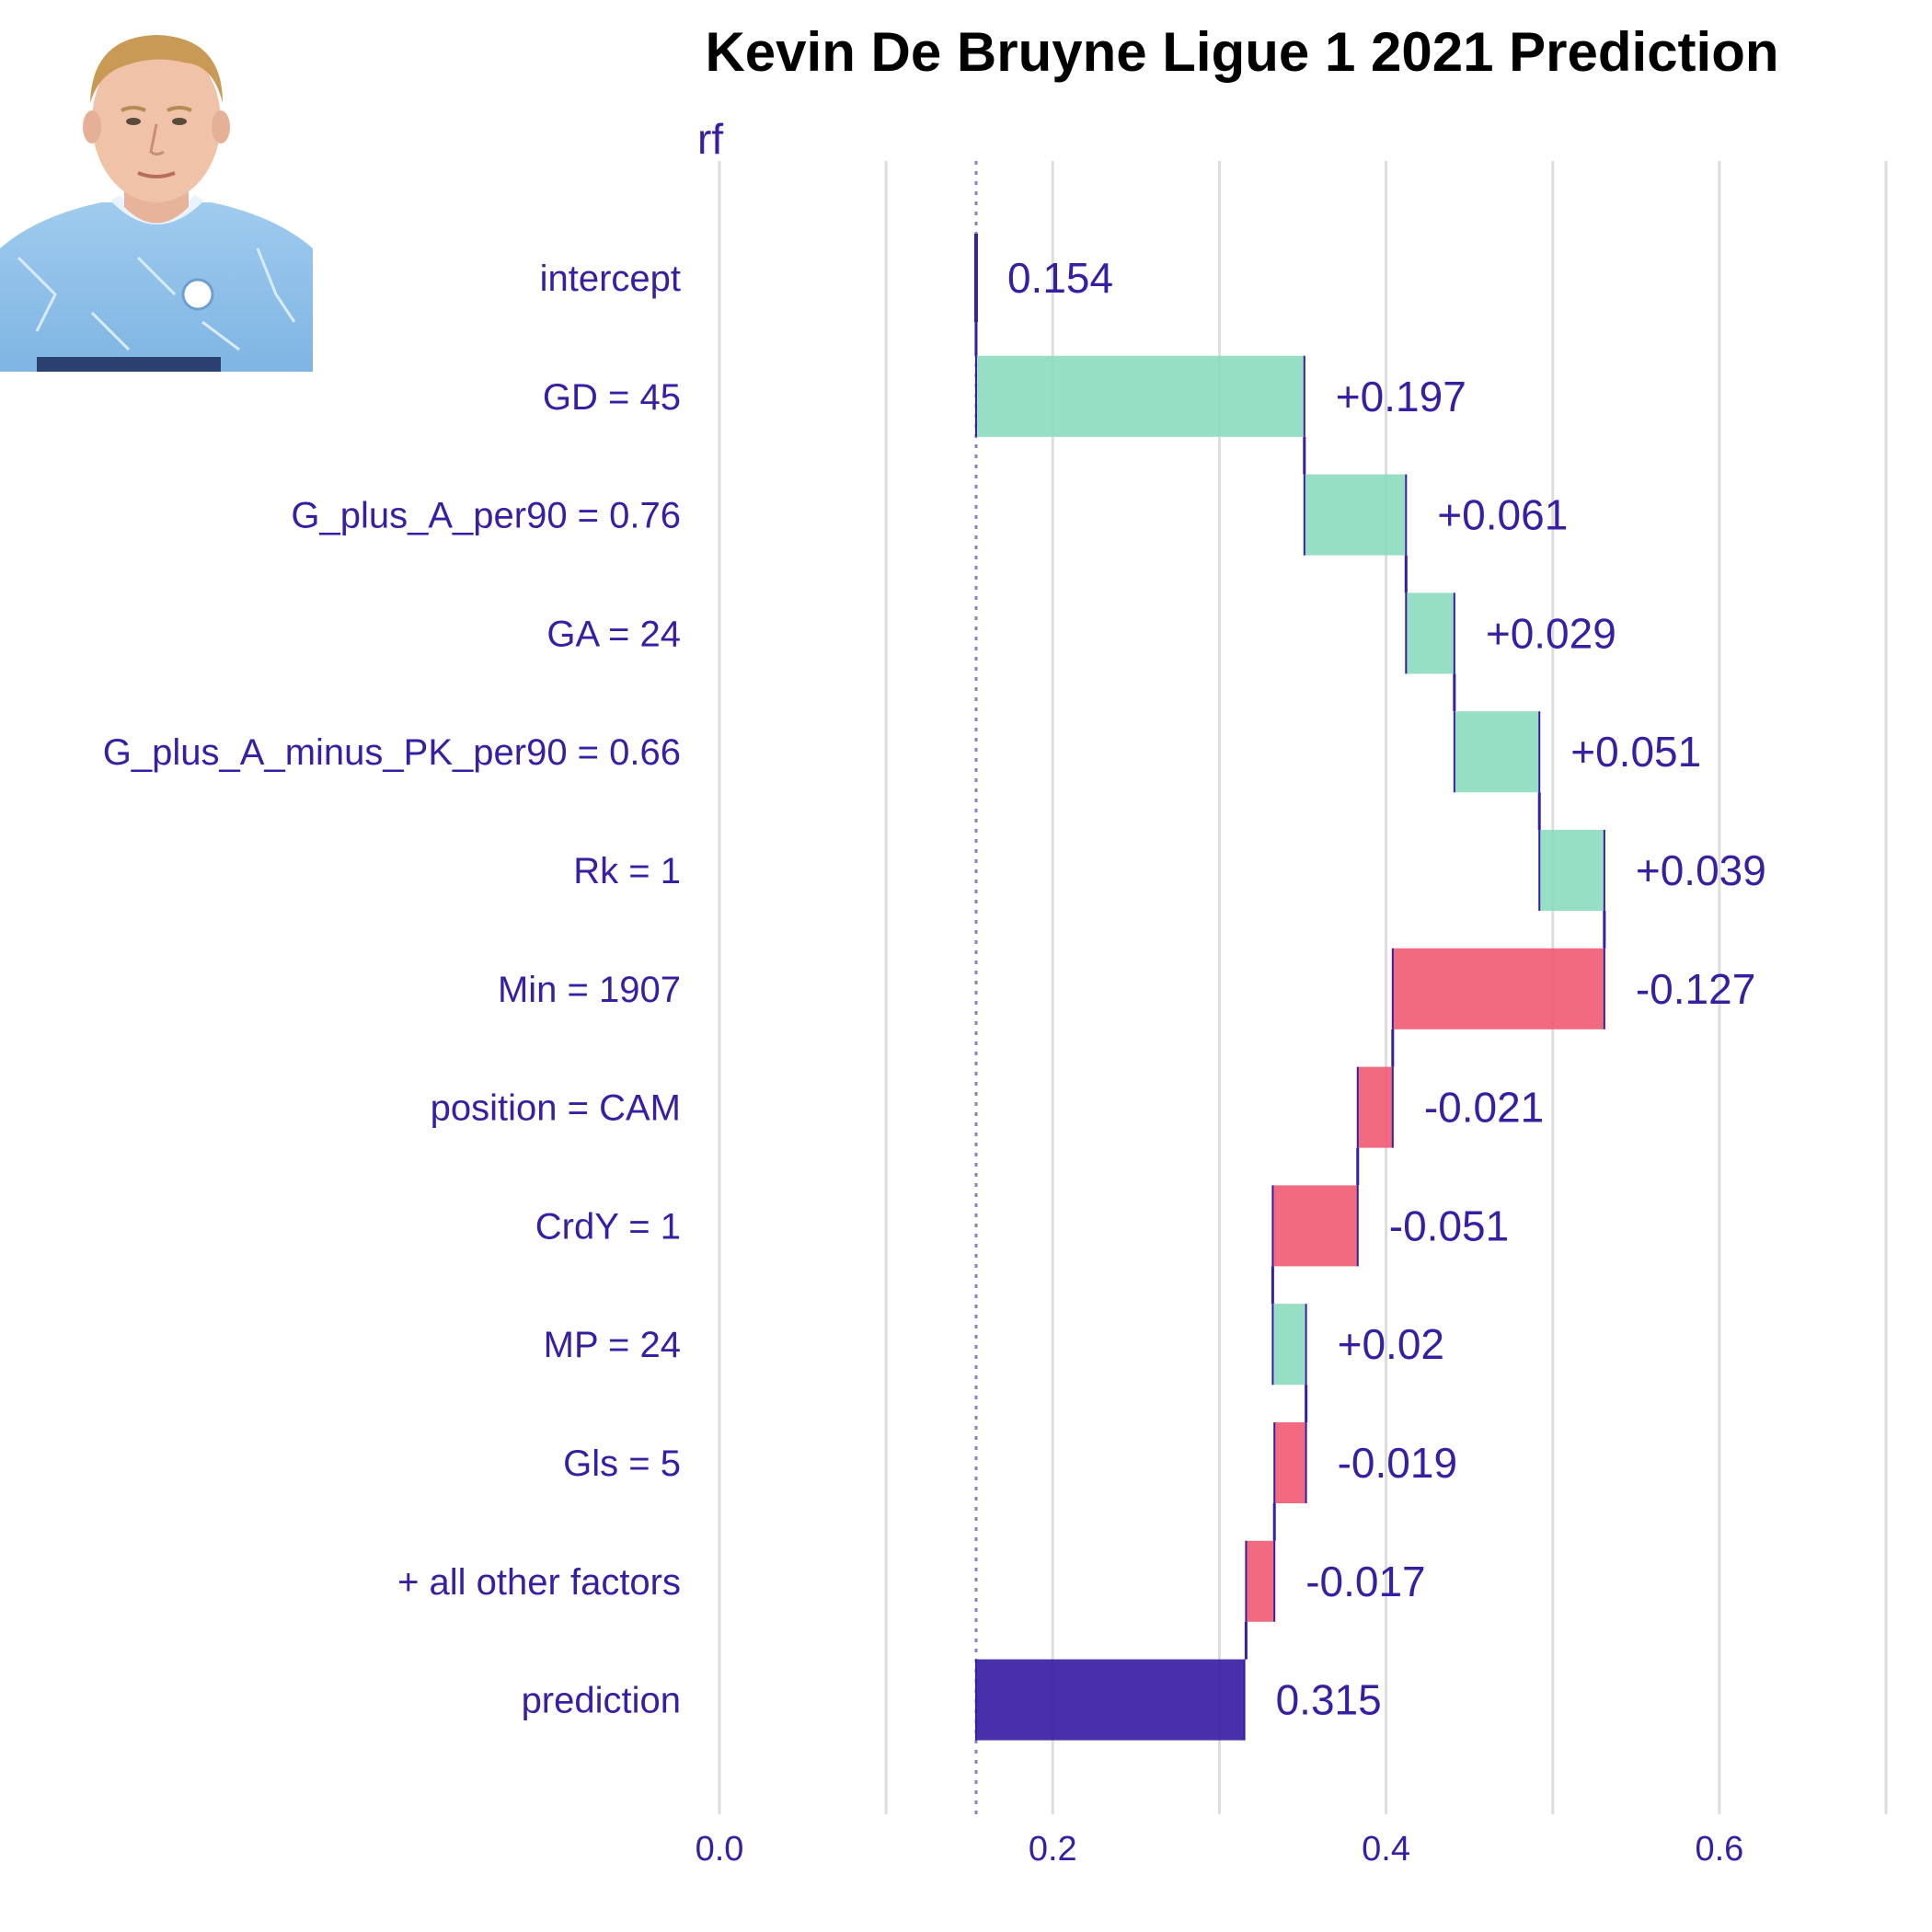  Describe the element at coordinates (1386, 1849) in the screenshot. I see `x-tick-label: 0.4` at that location.